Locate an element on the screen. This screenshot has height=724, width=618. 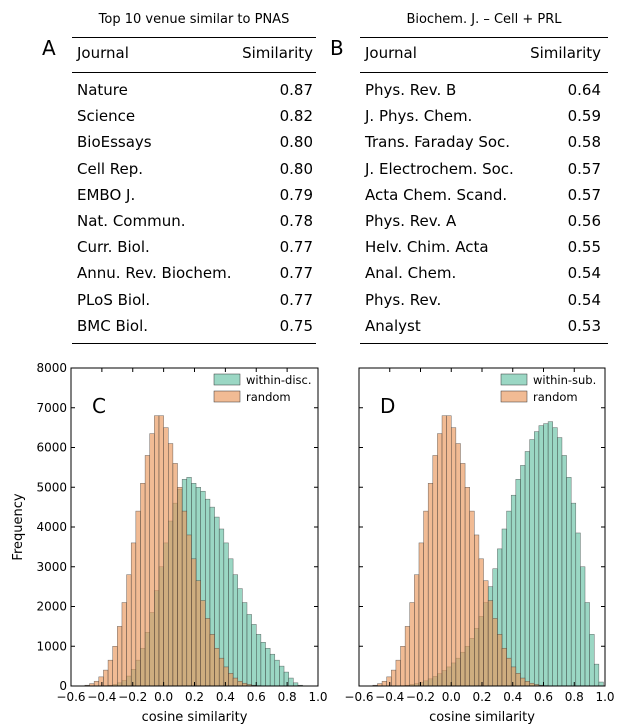
table-row-journal: Nature is located at coordinates (102, 90).